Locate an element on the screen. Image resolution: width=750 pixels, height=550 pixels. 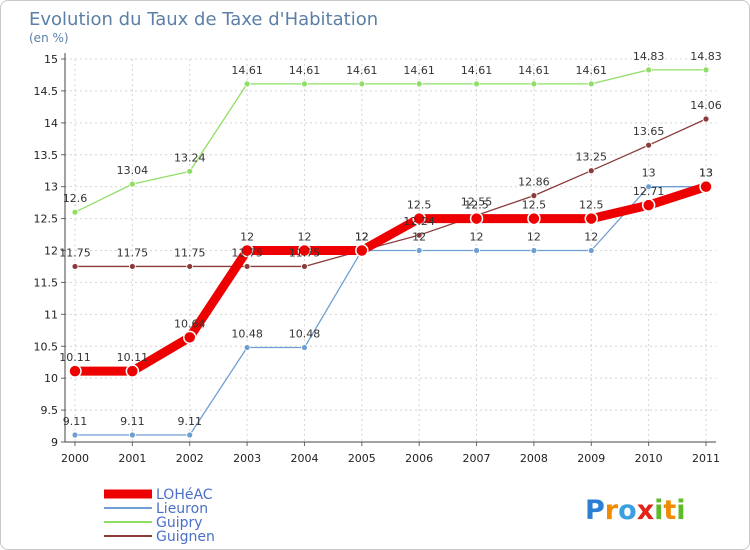
y-tick-label: 9.5 is located at coordinates (50, 410).